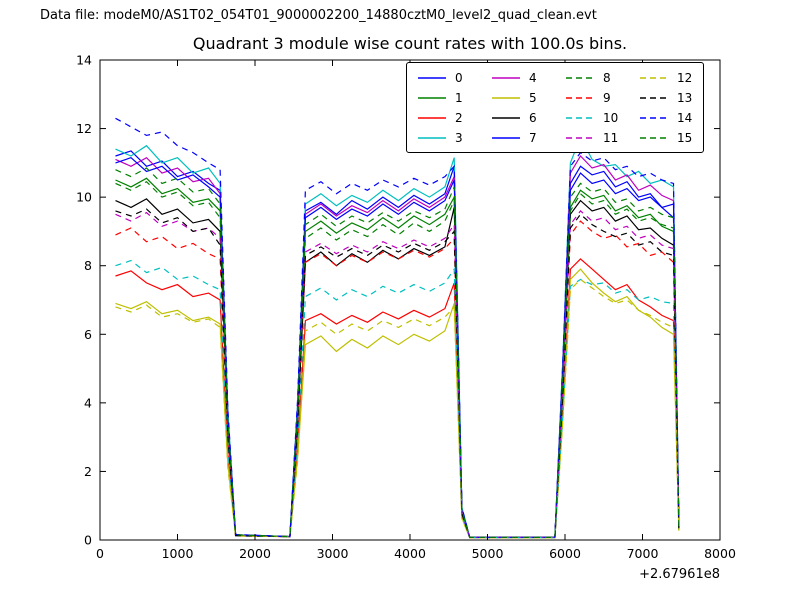 The width and height of the screenshot is (800, 600). Describe the element at coordinates (679, 574) in the screenshot. I see `x-axis-offset-label: +2.67961e8` at that location.